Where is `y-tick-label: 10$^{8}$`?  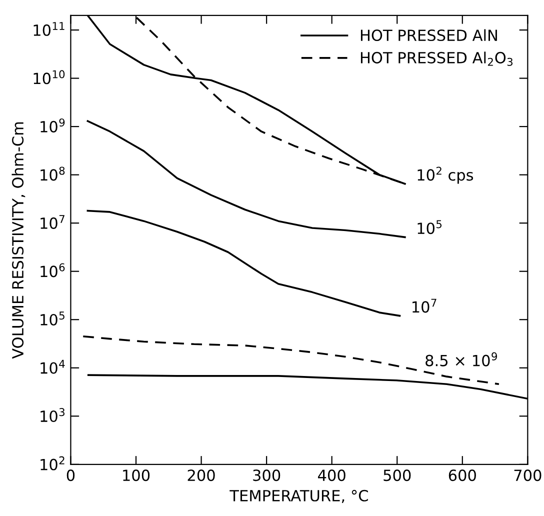 y-tick-label: 10$^{8}$ is located at coordinates (52, 173).